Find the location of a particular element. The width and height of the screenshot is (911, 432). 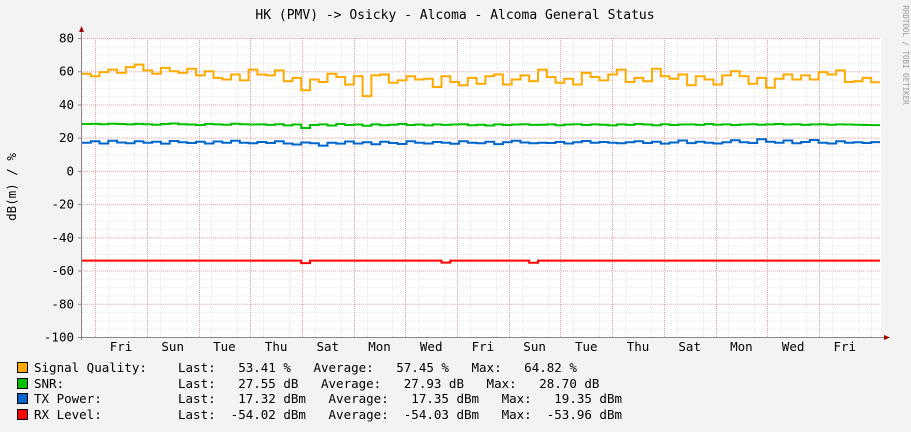

y-tick-label: 60 is located at coordinates (66, 71).